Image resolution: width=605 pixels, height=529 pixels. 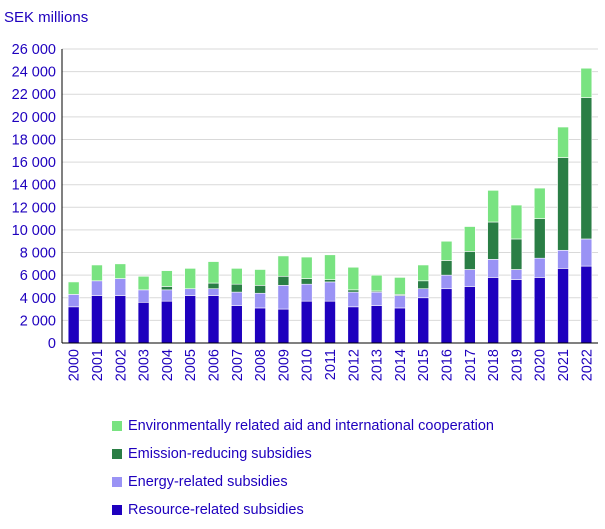 What do you see at coordinates (38, 321) in the screenshot?
I see `y-tick-label: 2 000` at bounding box center [38, 321].